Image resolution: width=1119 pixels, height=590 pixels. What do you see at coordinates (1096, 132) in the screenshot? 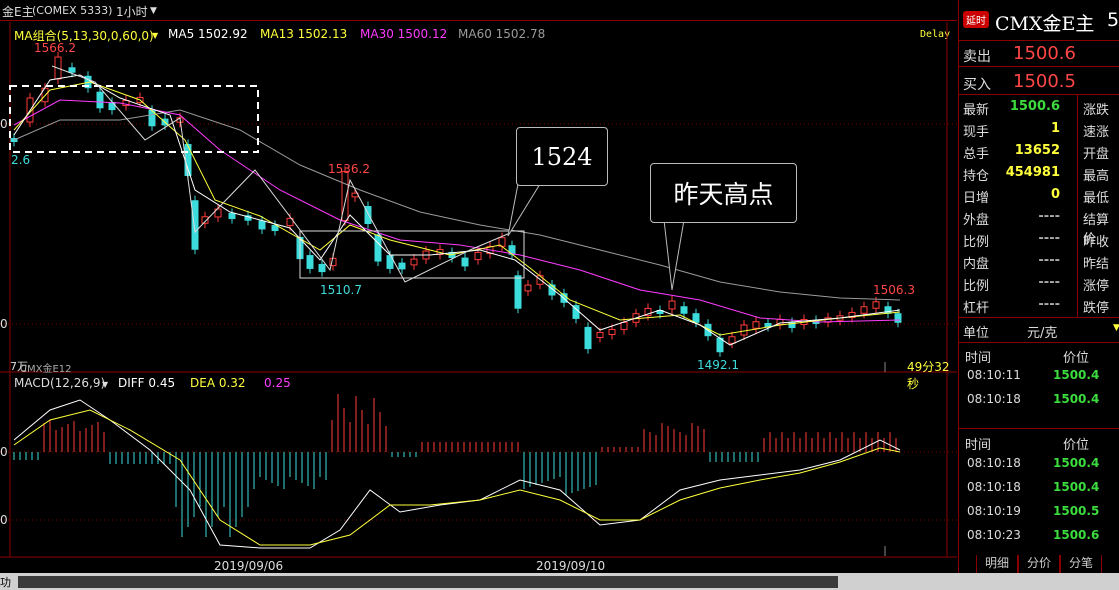
I see `quote-row-label-right: 速涨` at bounding box center [1096, 132].